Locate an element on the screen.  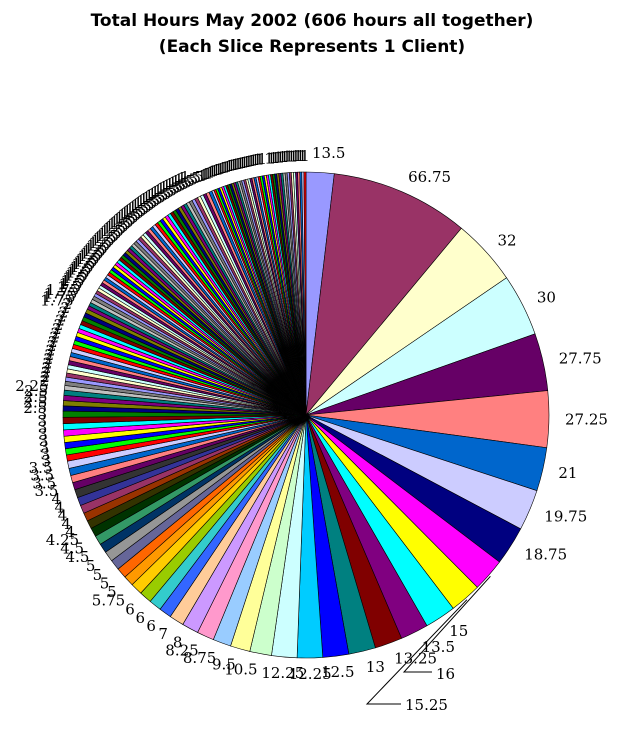
data-label: 21 is located at coordinates (567, 473).